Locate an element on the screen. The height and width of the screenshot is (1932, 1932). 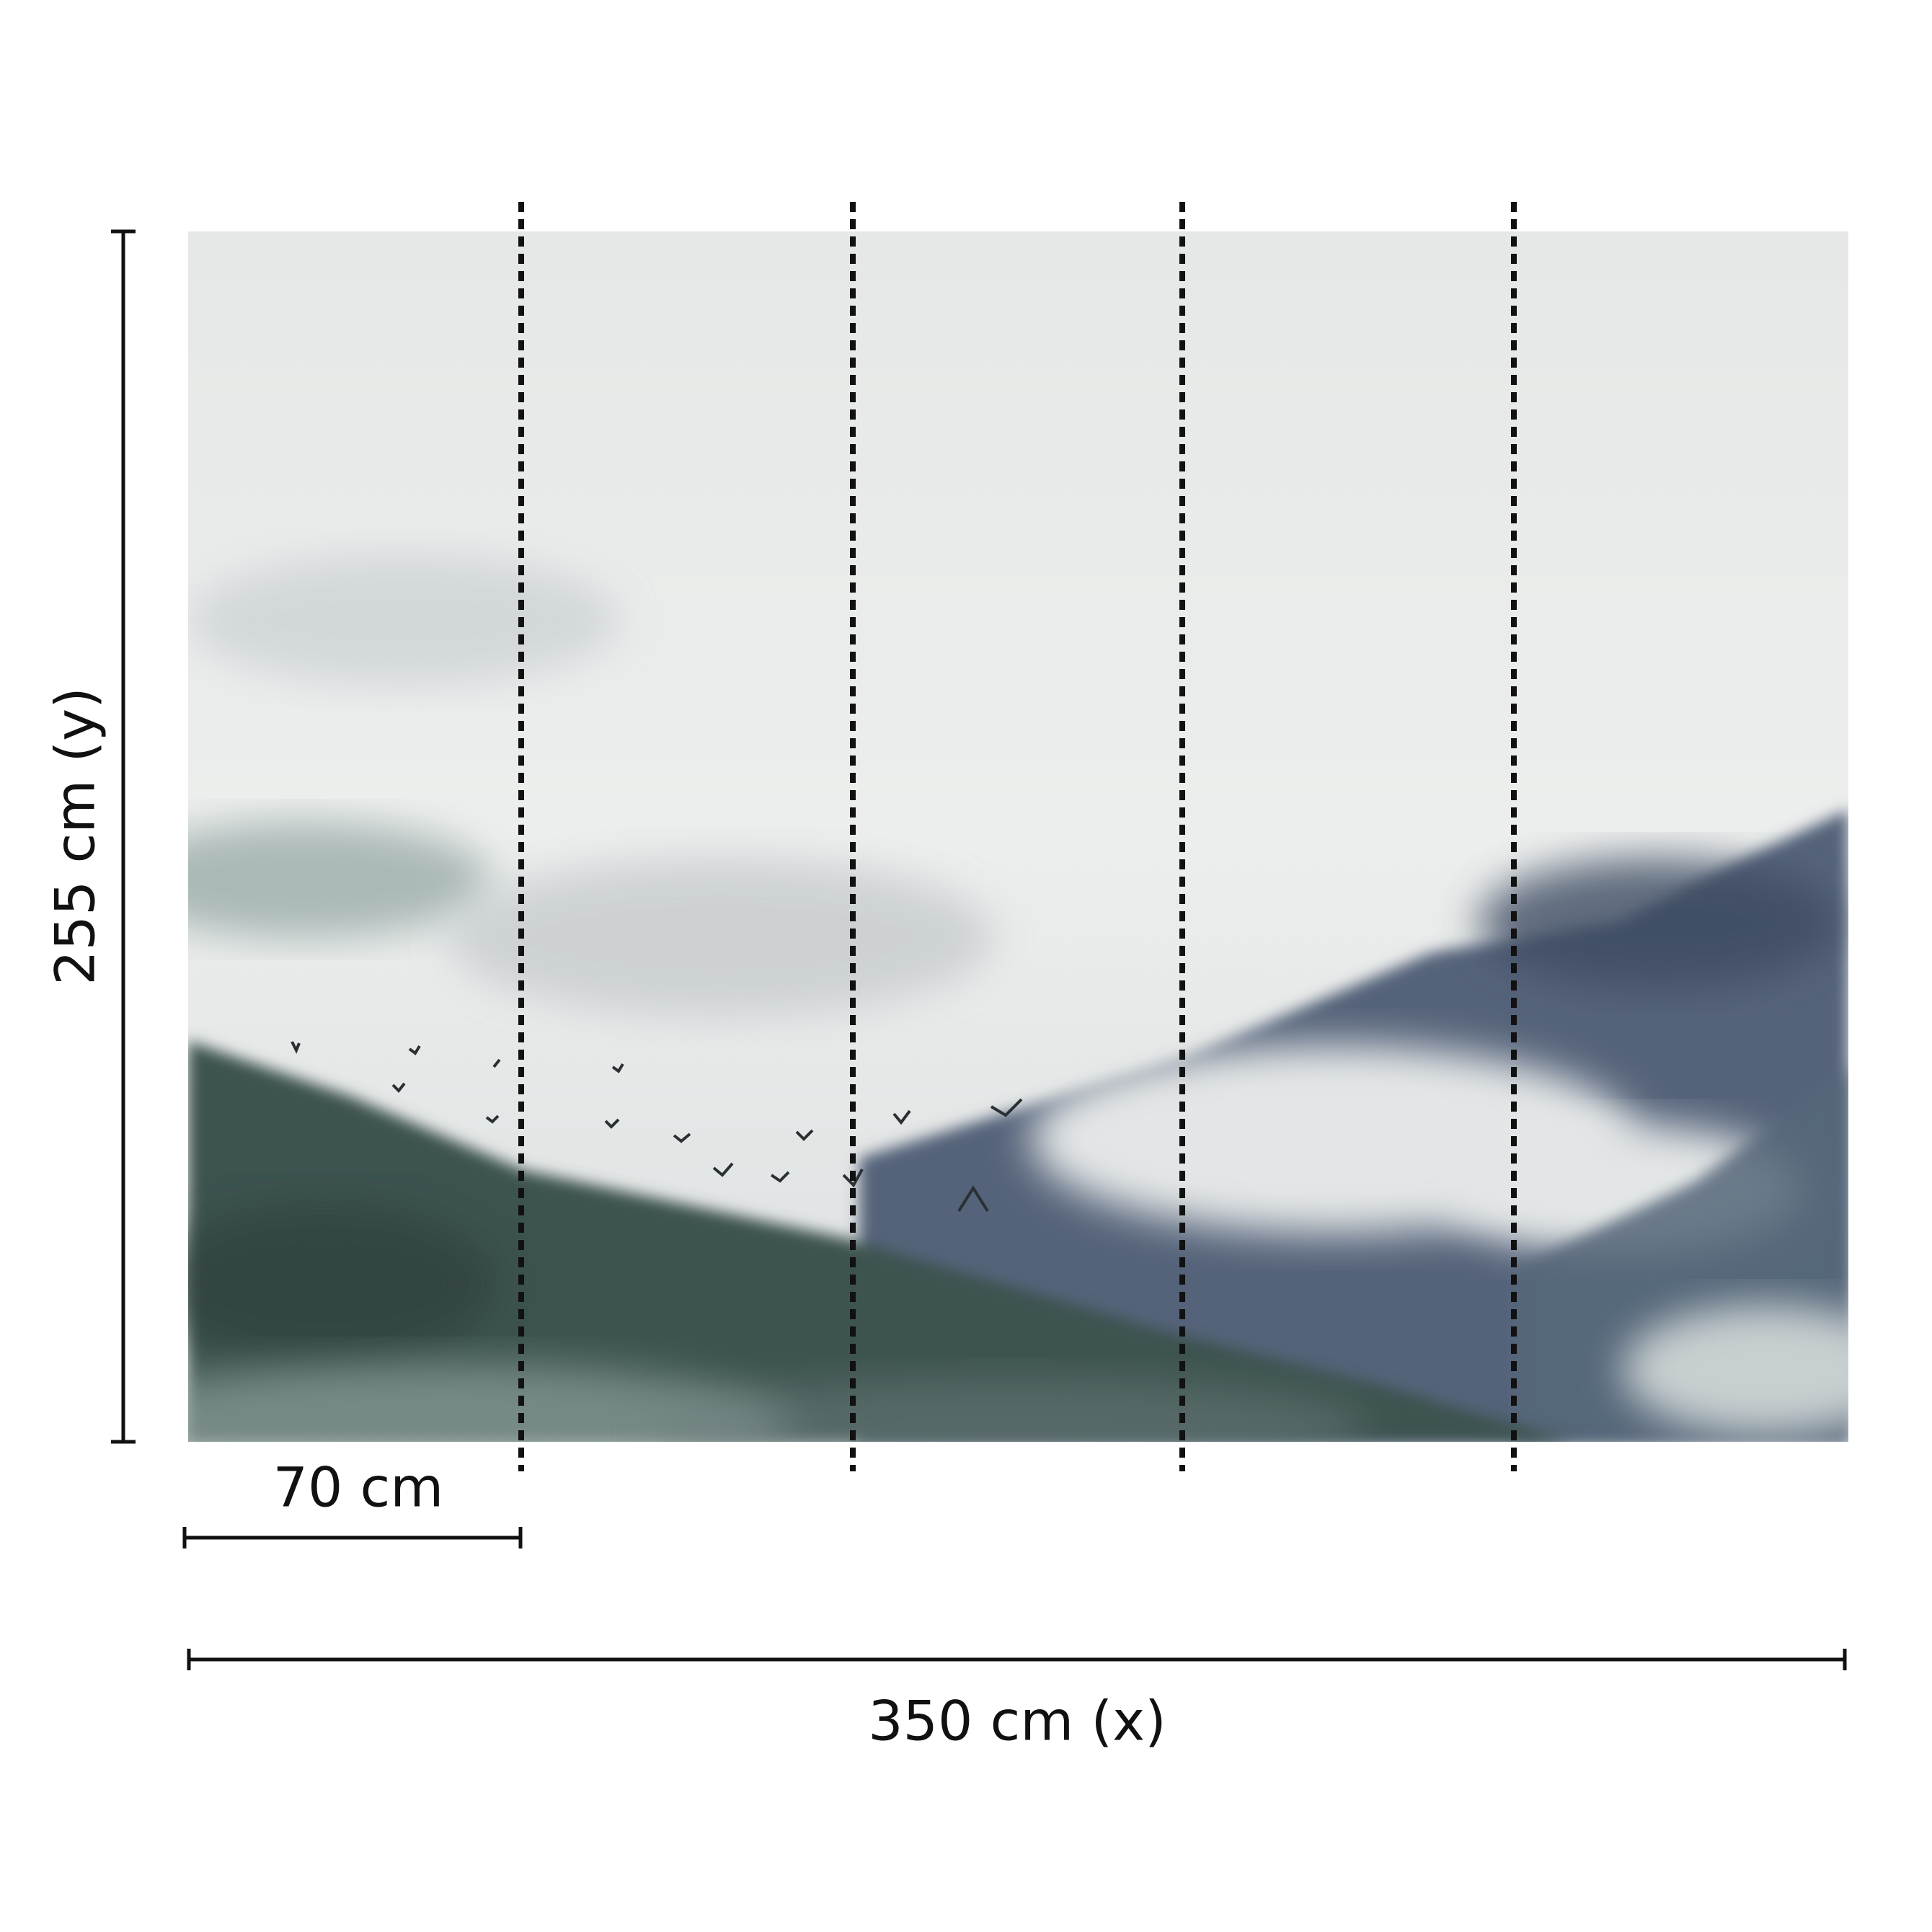
width-label: 350 cm (x) is located at coordinates (1017, 1720).